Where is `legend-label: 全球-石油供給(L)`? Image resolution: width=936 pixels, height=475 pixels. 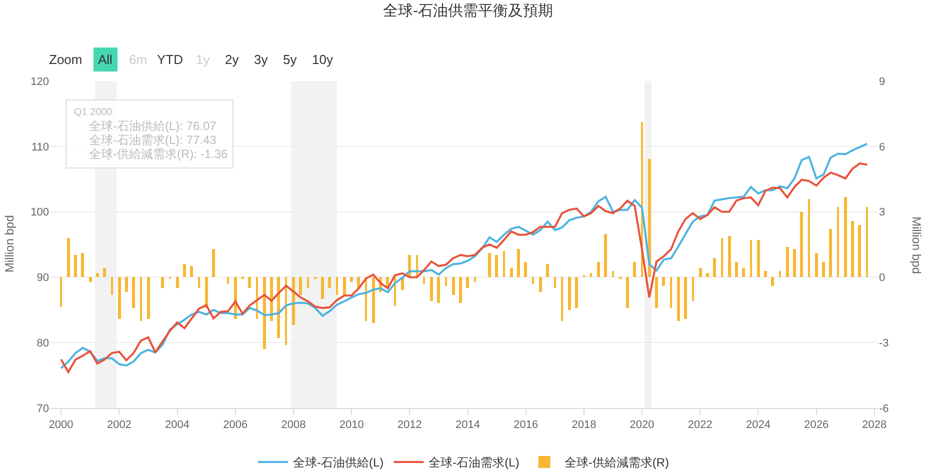
legend-label: 全球-石油供給(L) is located at coordinates (338, 463).